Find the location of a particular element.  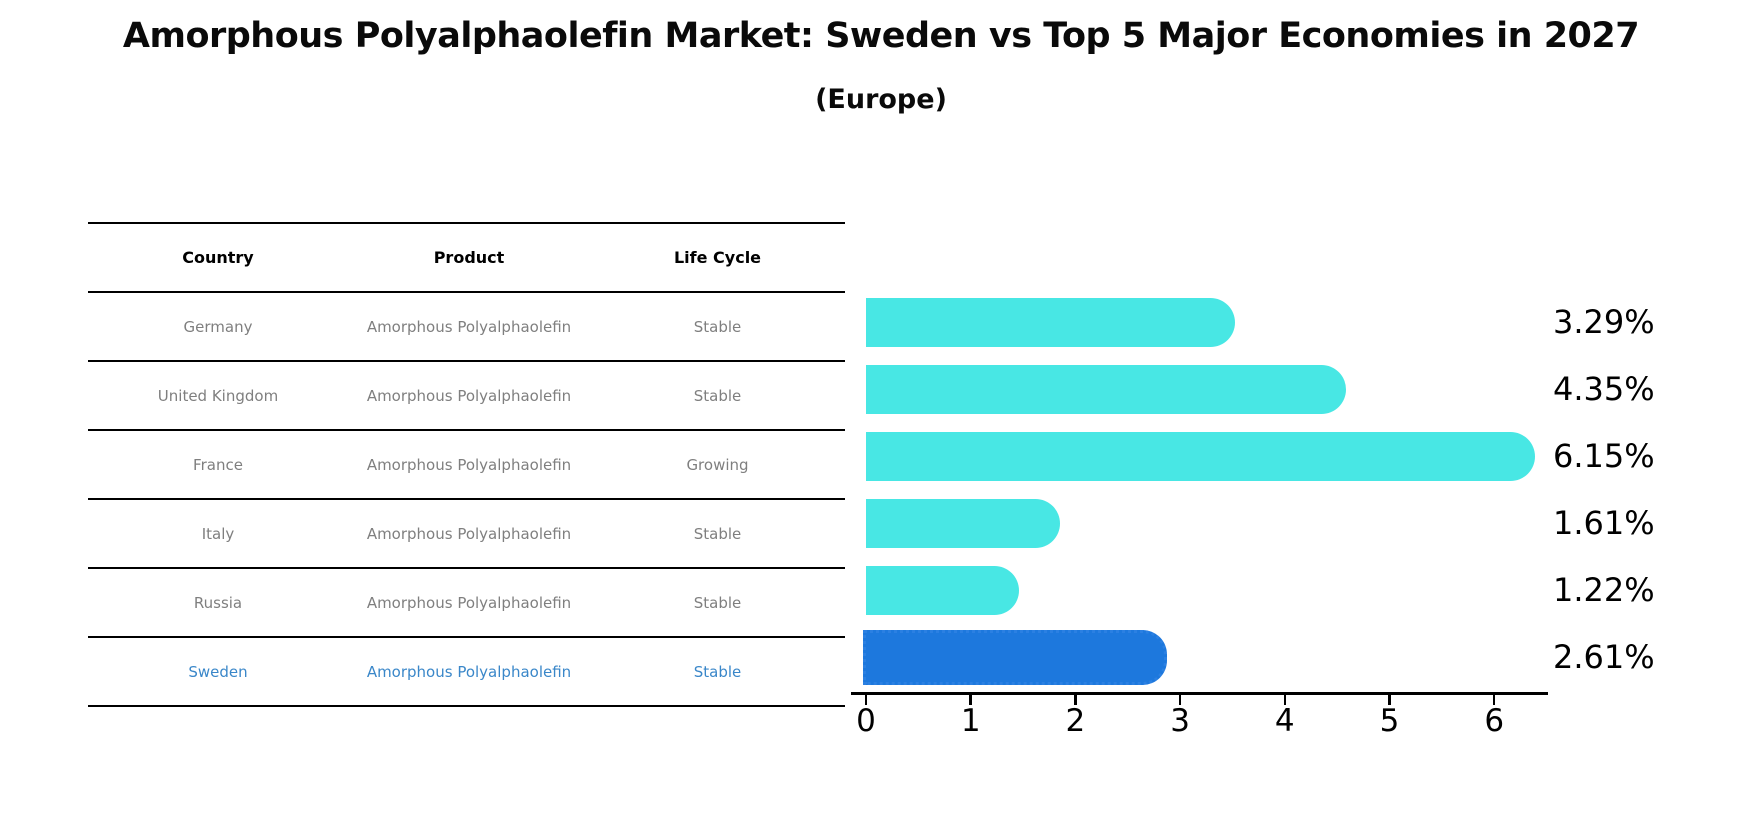

bar-sweden is located at coordinates (1015, 657).